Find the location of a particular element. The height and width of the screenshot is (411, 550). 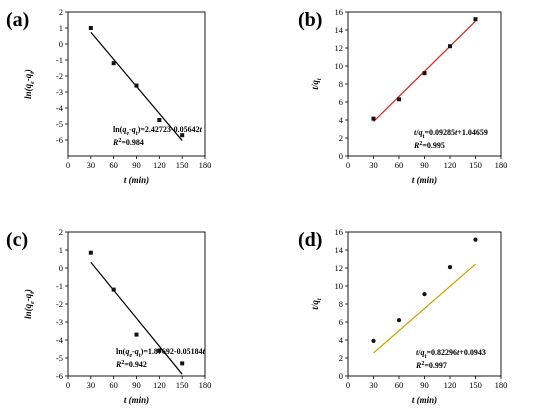

panel-label: (c) is located at coordinates (17, 240).